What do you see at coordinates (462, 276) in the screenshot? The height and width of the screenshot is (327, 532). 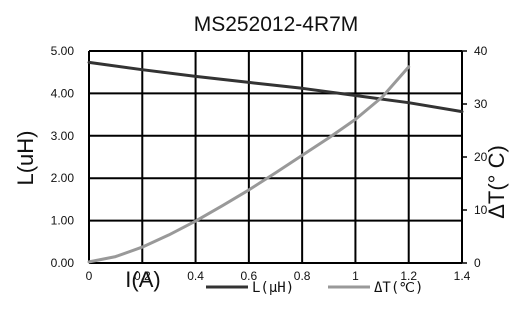 I see `x-tick-label-7: 1.4` at bounding box center [462, 276].